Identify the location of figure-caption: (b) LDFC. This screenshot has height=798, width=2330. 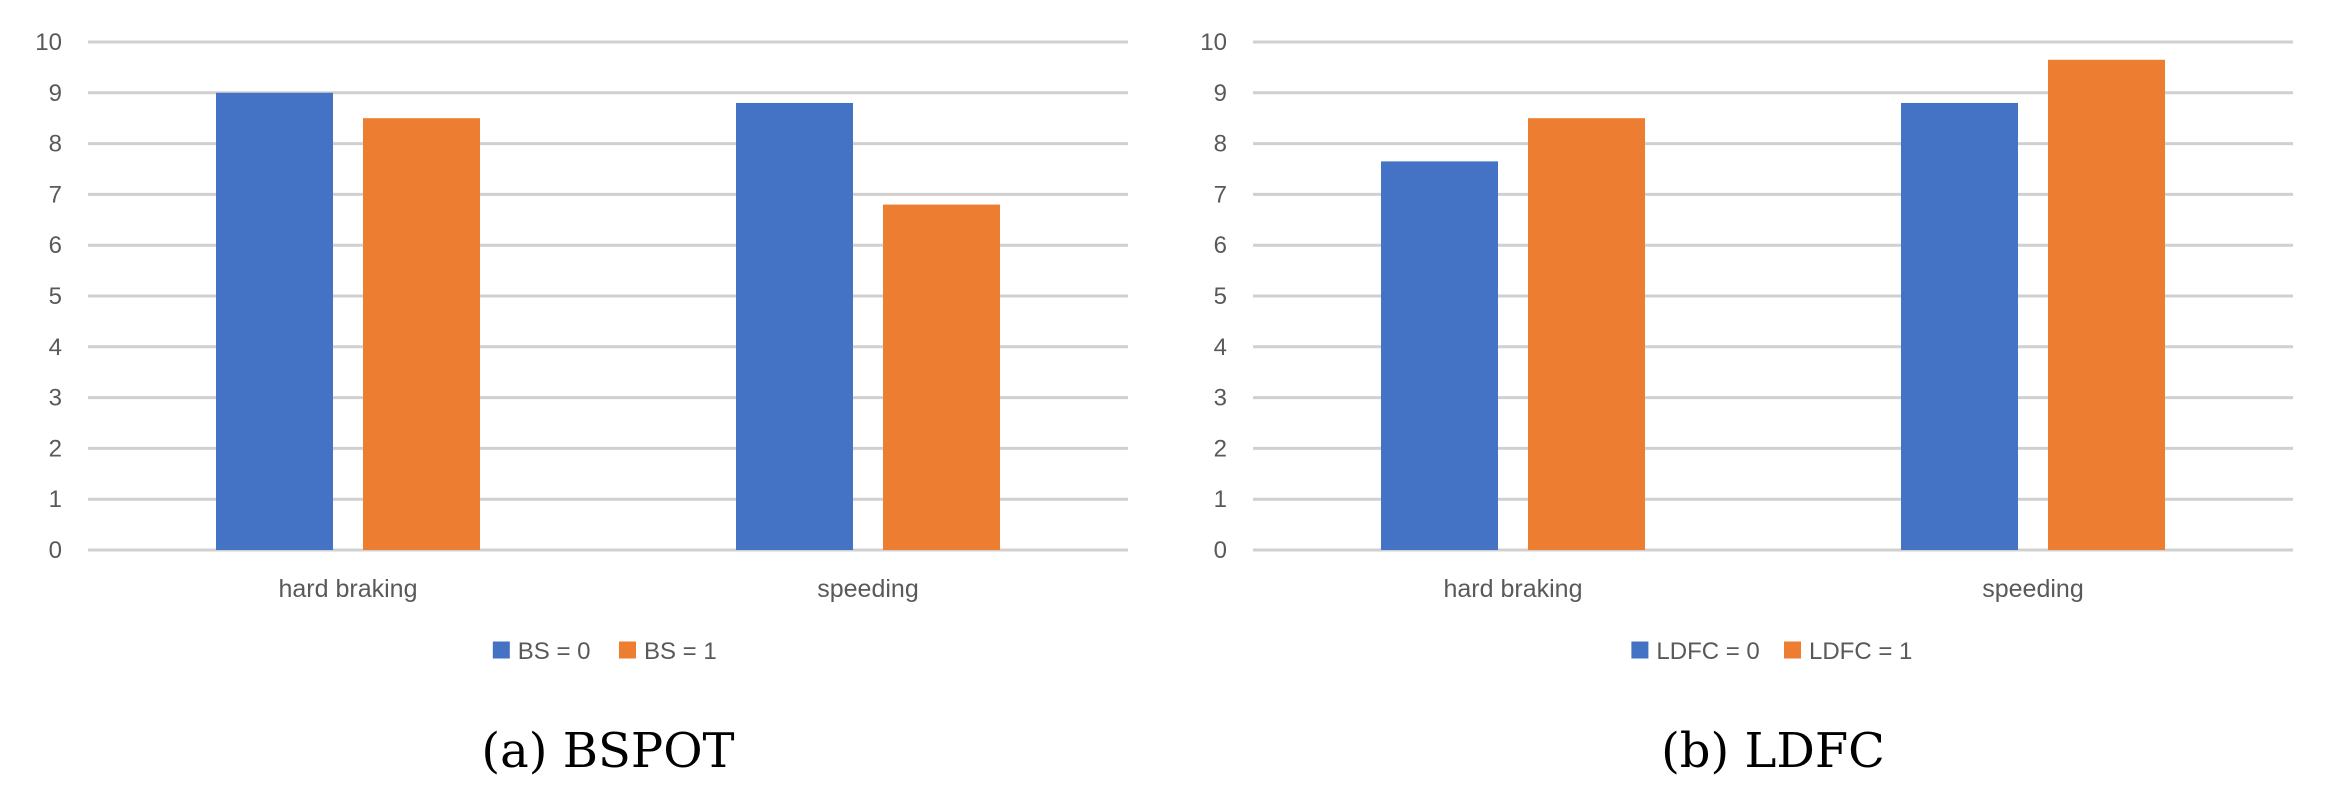
(1773, 751).